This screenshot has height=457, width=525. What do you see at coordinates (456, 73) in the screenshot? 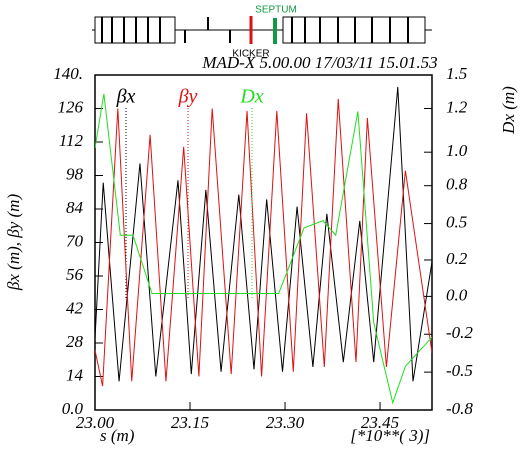
I see `y2-tick-label: 1.5` at bounding box center [456, 73].